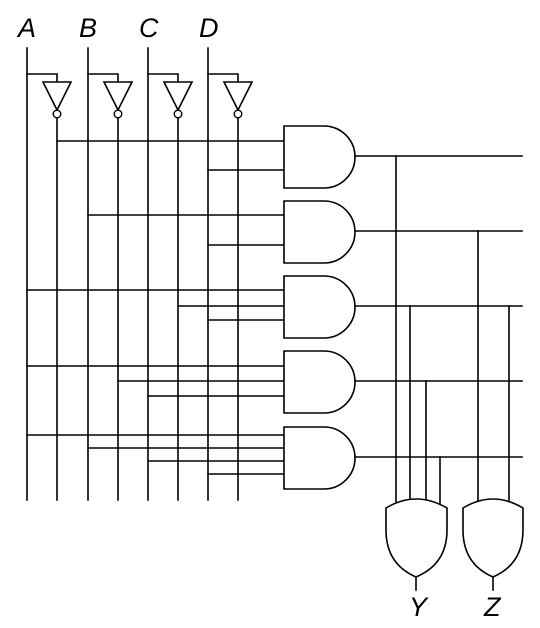  What do you see at coordinates (178, 96) in the screenshot?
I see `inverter-c` at bounding box center [178, 96].